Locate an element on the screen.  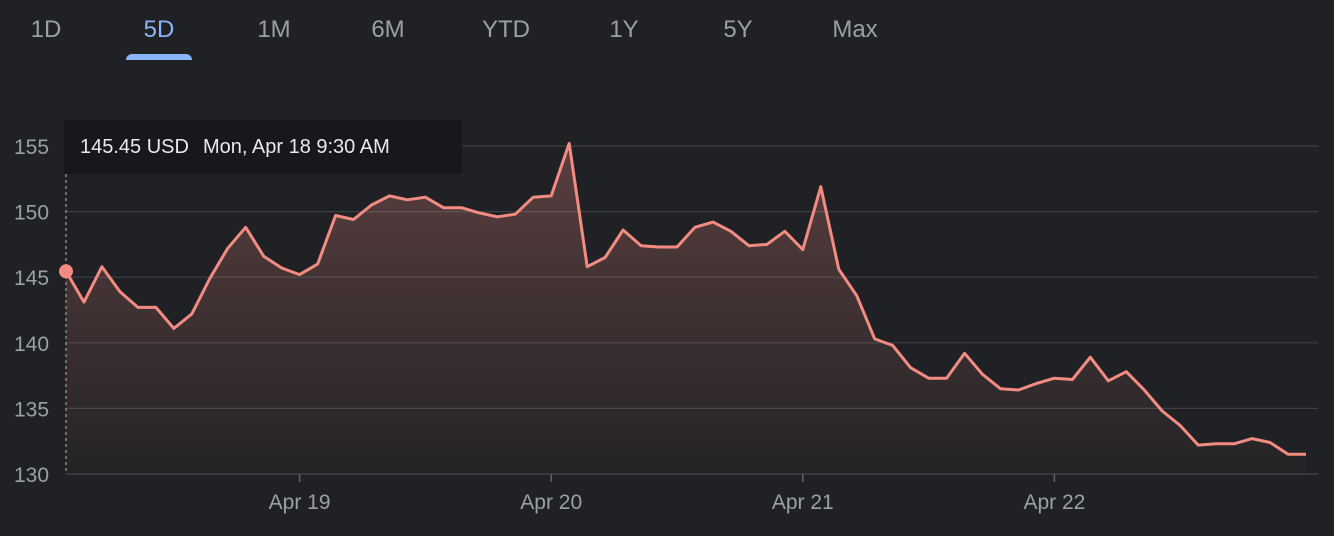
price-tooltip: 145.45 USD Mon, Apr 18 9:30 AM is located at coordinates (263, 147).